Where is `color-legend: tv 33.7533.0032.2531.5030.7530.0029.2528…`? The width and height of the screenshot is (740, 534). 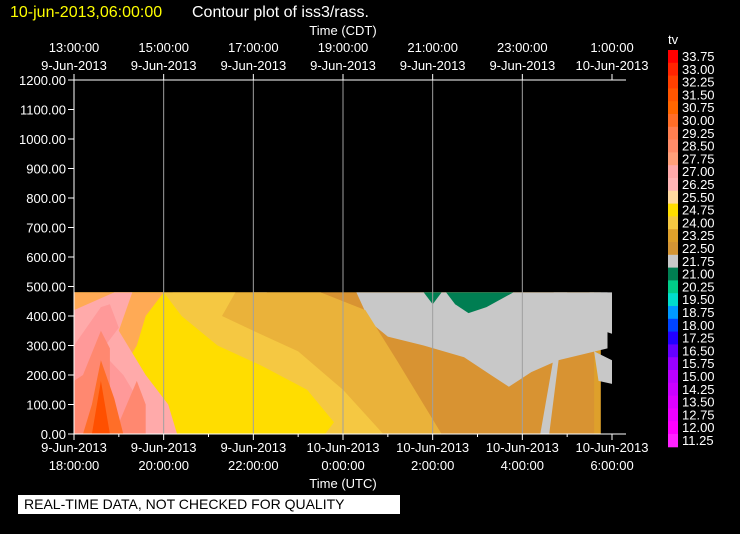
color-legend: tv 33.7533.0032.2531.5030.7530.0029.2528… is located at coordinates (691, 240).